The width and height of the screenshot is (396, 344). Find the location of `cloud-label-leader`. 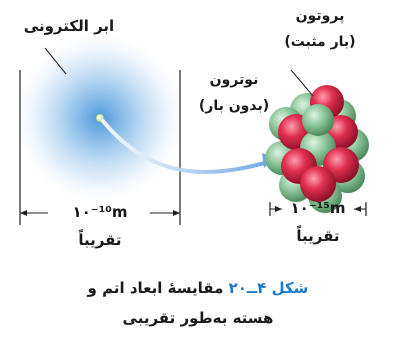

cloud-label-leader is located at coordinates (55, 61).